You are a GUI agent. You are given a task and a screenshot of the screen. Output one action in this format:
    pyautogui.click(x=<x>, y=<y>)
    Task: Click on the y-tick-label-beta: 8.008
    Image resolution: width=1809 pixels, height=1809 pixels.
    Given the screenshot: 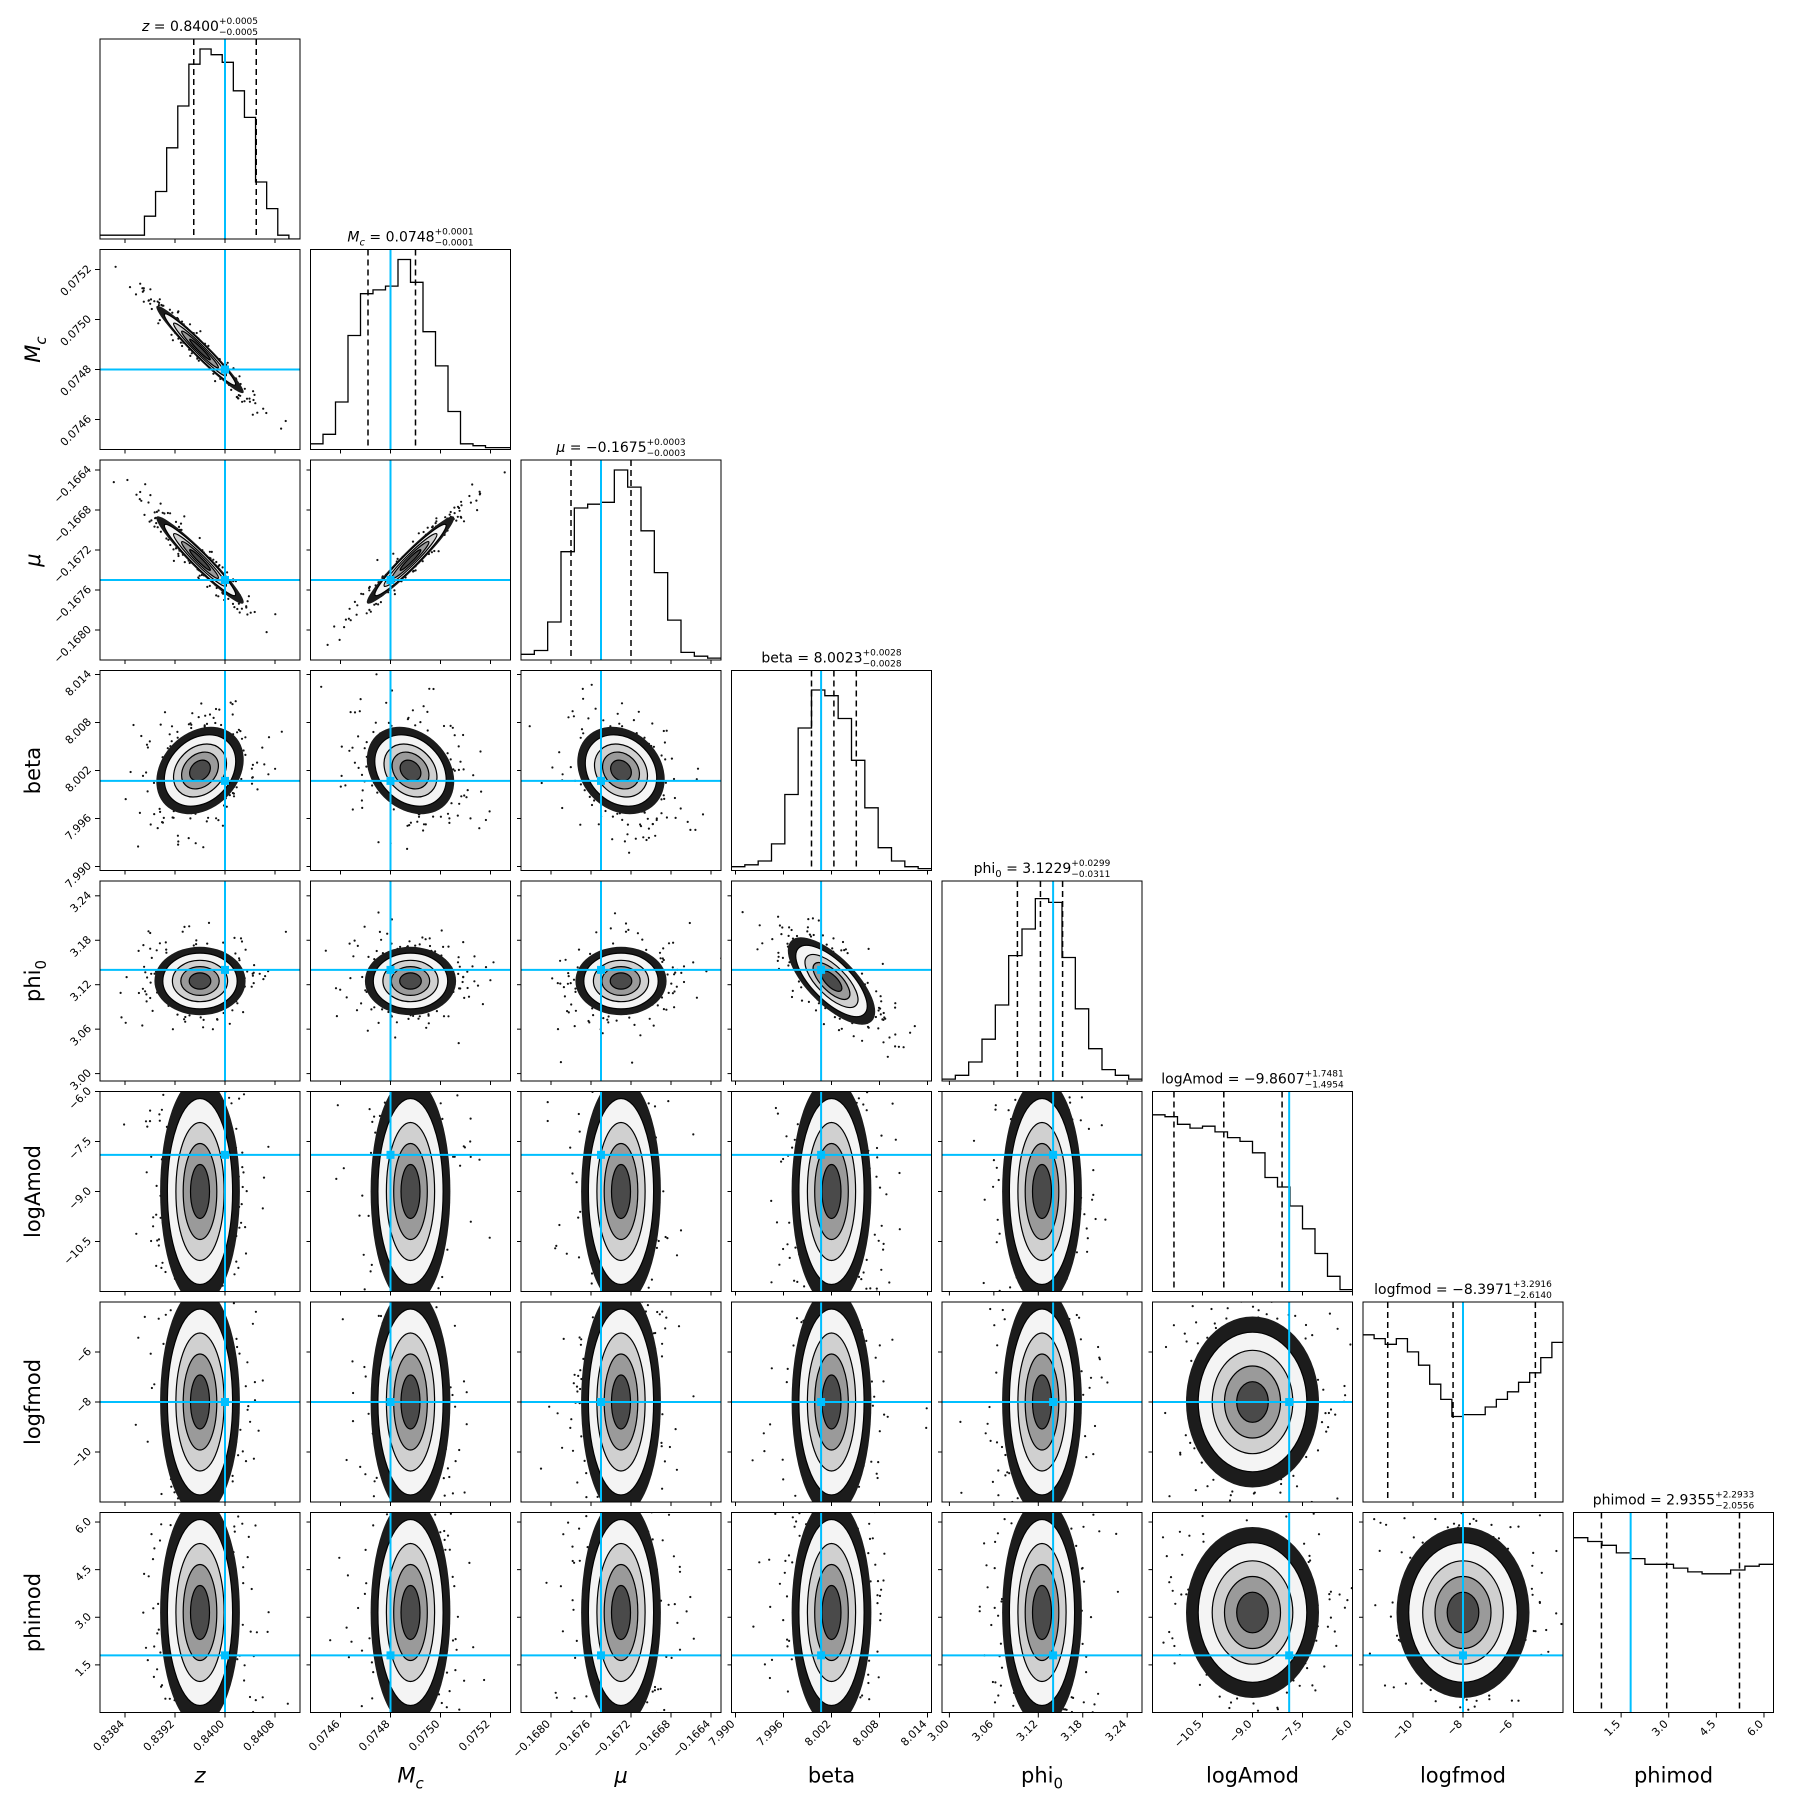 What is the action you would take?
    pyautogui.click(x=78, y=730)
    